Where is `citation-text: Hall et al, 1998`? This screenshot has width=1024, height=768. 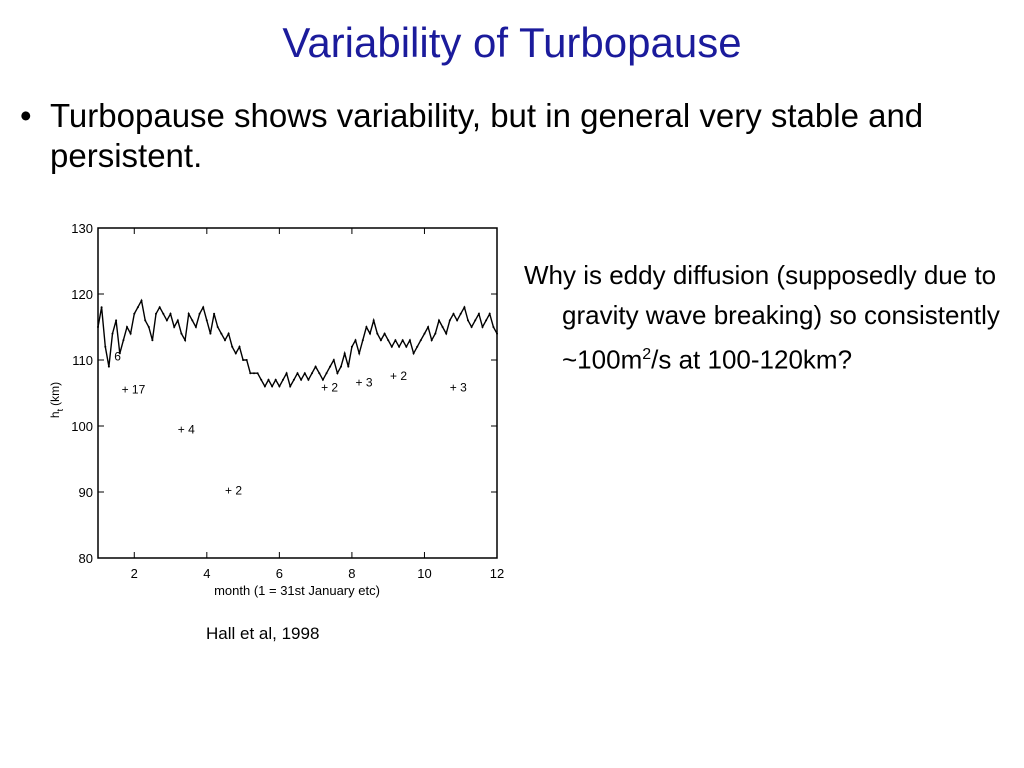
citation-text: Hall et al, 1998 is located at coordinates (263, 633).